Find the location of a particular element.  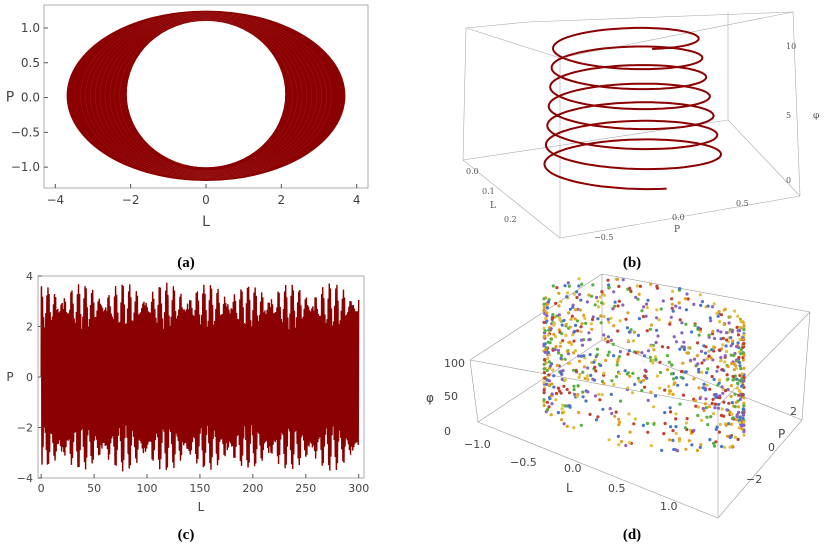

x-tick-label: 0.1 is located at coordinates (488, 191).